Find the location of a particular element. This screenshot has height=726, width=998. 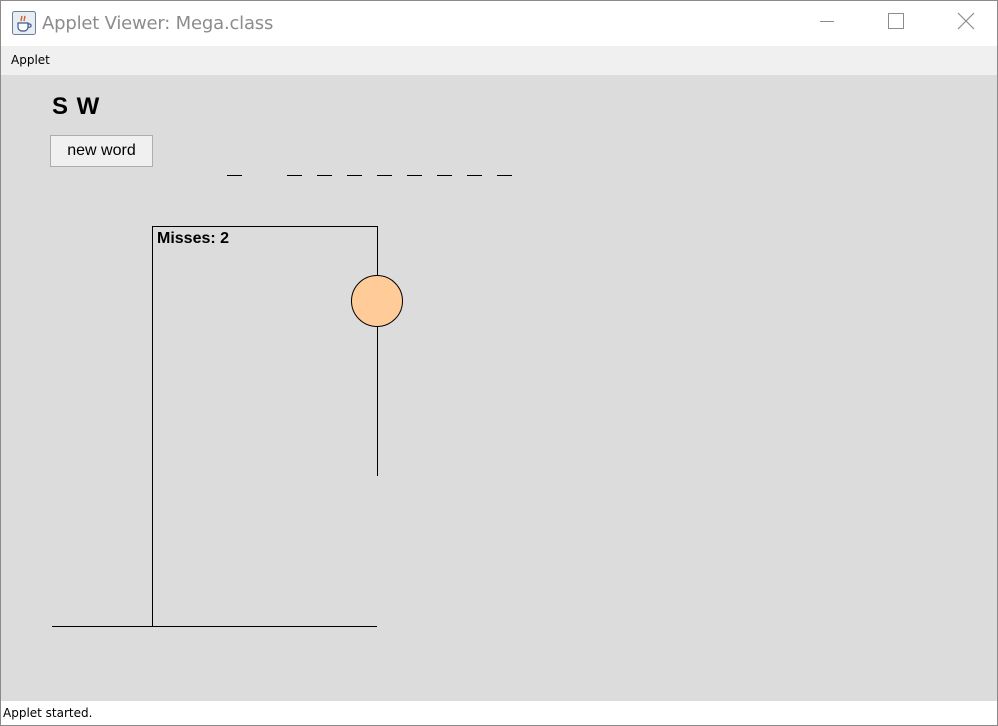

title-bar: Applet Viewer: Mega.class is located at coordinates (499, 23).